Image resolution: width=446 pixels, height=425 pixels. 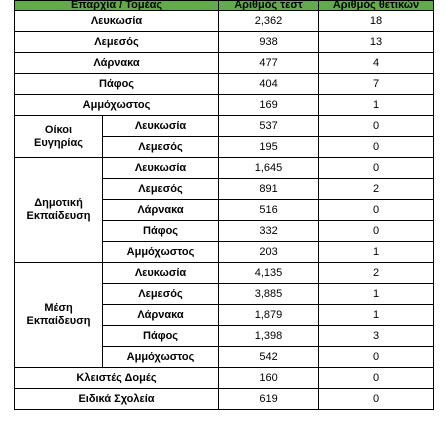 I want to click on group-label-line: Δημοτική, so click(x=58, y=203).